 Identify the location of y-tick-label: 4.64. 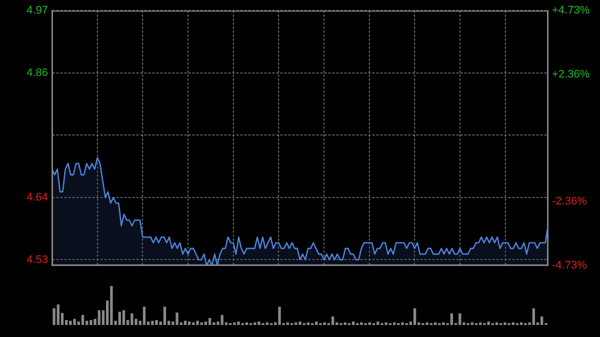
(37, 197).